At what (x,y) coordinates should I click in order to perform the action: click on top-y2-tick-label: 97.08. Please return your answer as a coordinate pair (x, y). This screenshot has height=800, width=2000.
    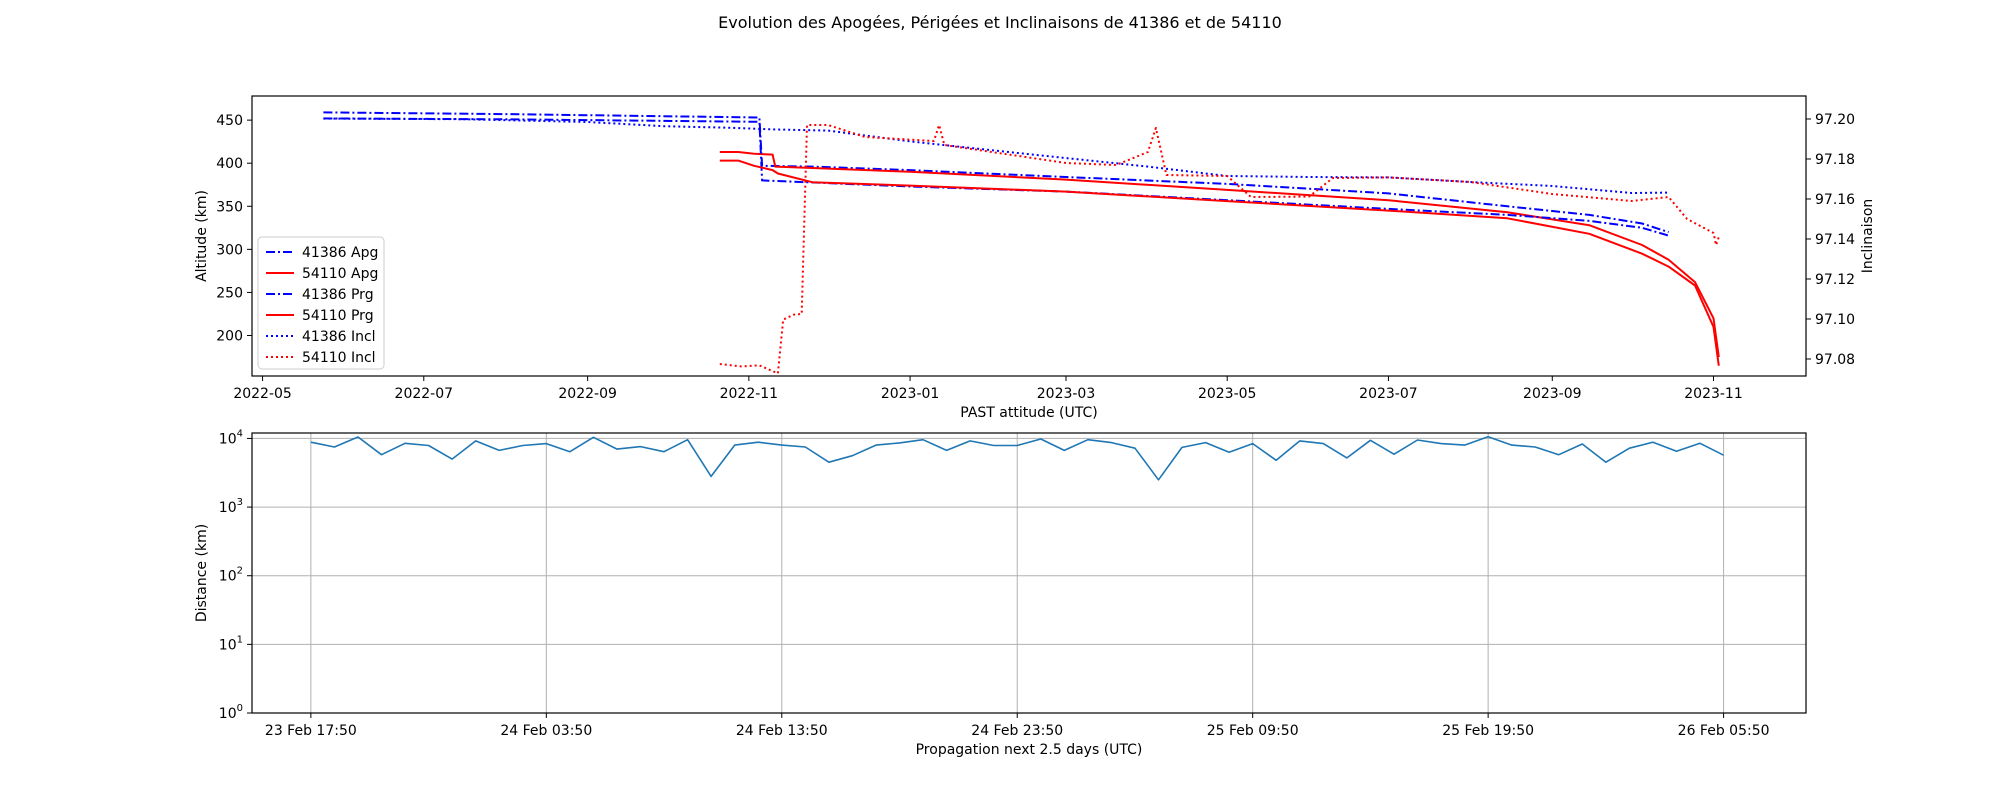
    Looking at the image, I should click on (1835, 360).